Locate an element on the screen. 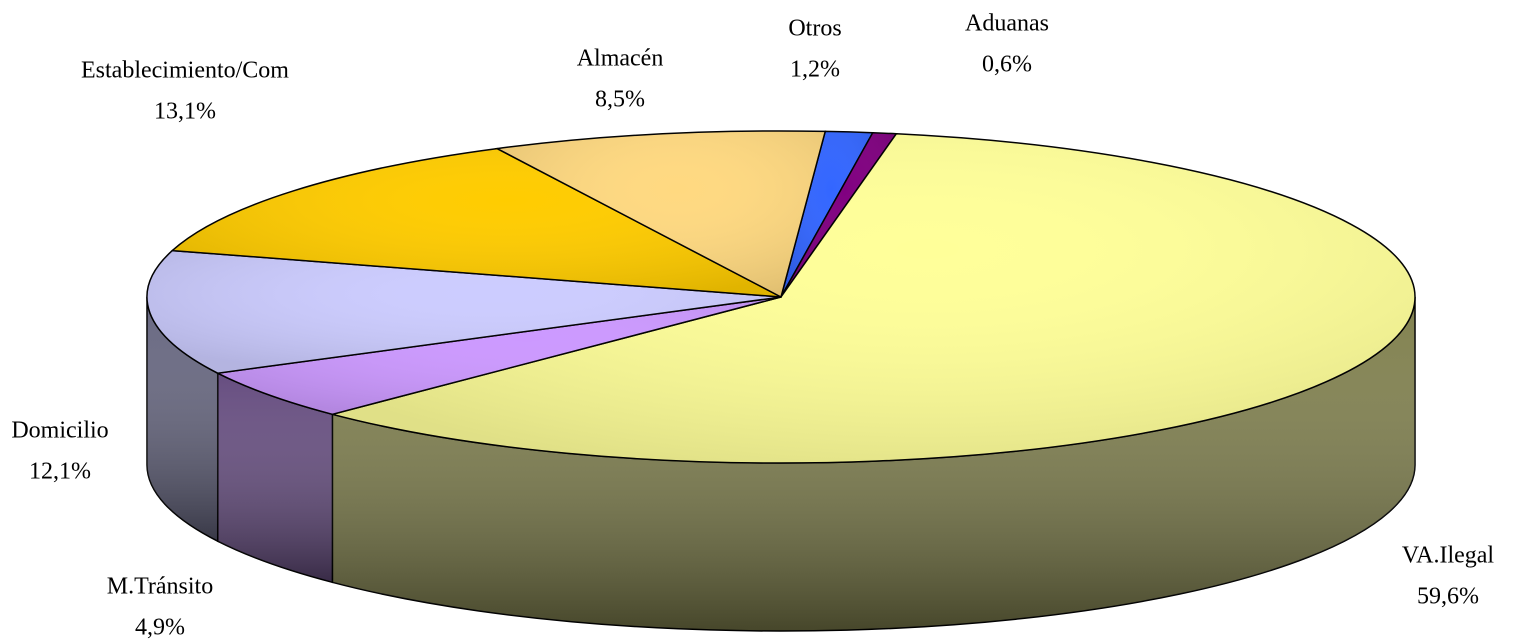 This screenshot has height=639, width=1517. slice-value-label: 8,5% is located at coordinates (620, 100).